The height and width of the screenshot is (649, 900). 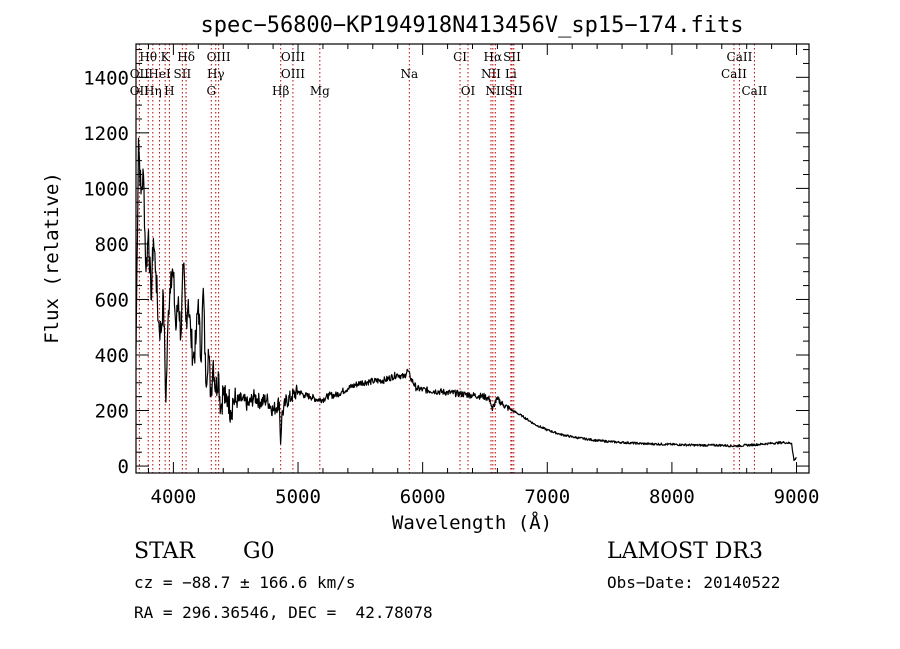 What do you see at coordinates (123, 467) in the screenshot?
I see `y-tick-label: 0` at bounding box center [123, 467].